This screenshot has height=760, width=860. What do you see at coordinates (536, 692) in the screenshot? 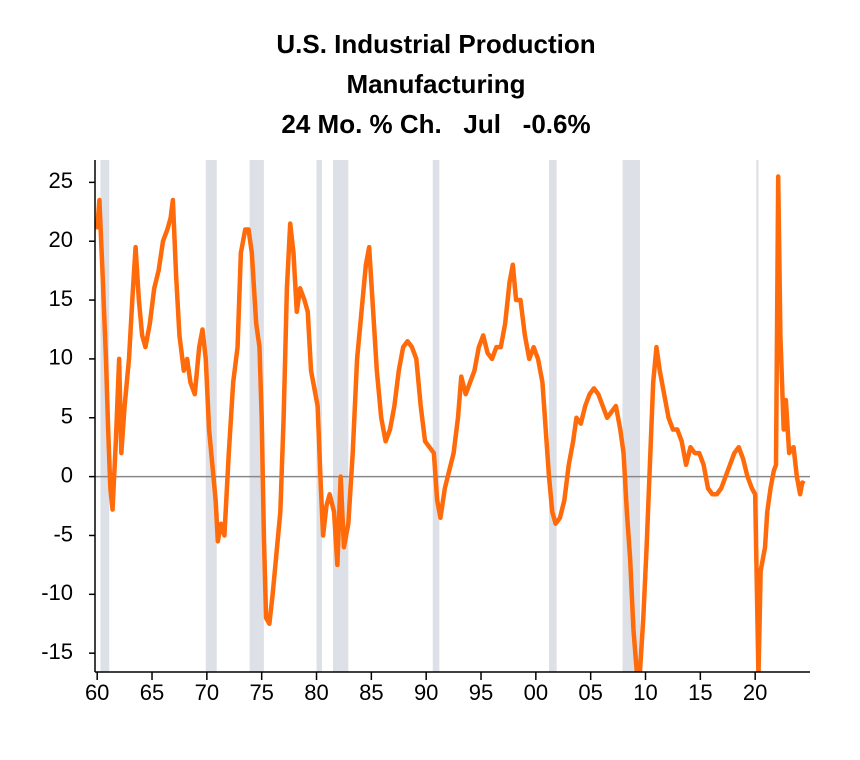
I see `x-tick-label: 00` at bounding box center [536, 692].